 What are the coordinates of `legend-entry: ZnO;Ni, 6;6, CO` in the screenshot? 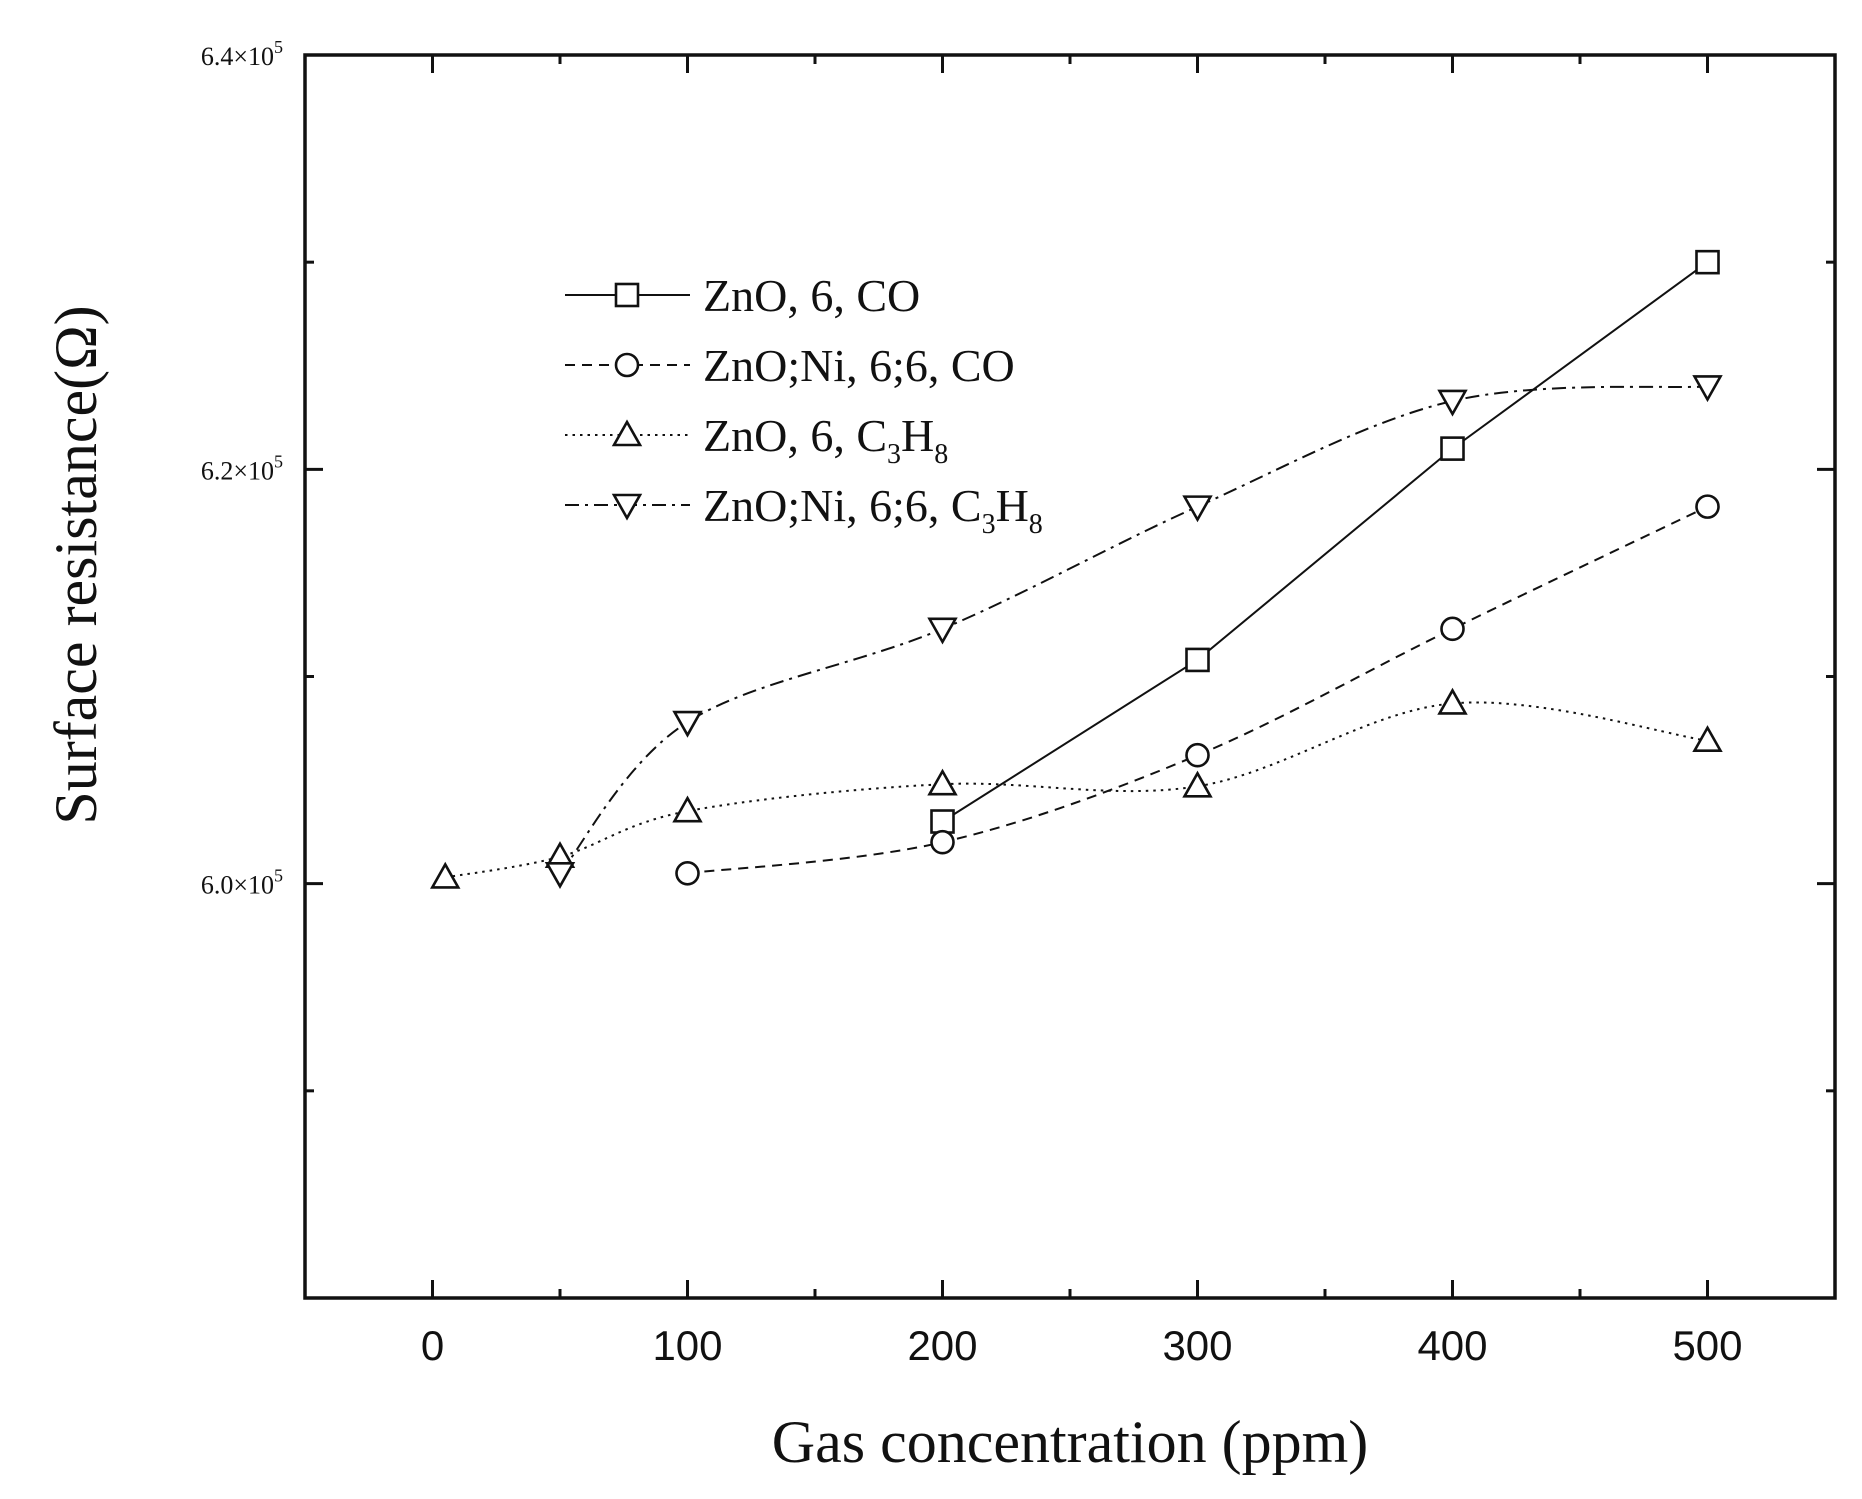 It's located at (790, 365).